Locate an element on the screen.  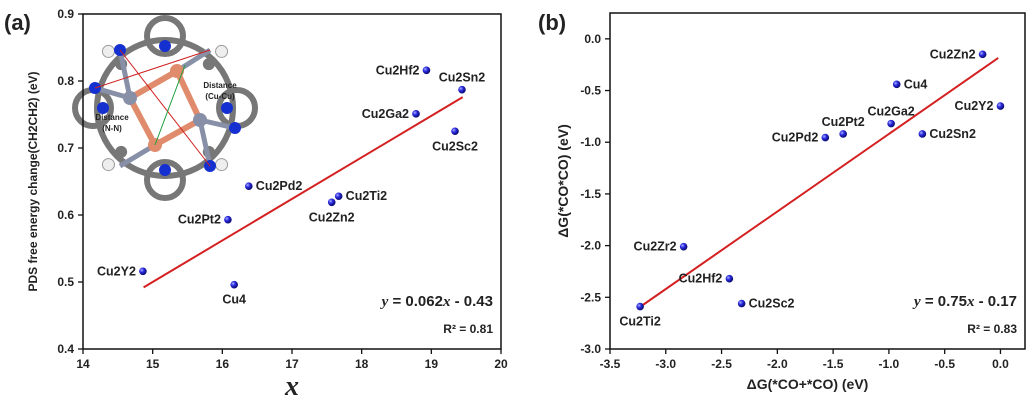
x-axis-label: x is located at coordinates (291, 386).